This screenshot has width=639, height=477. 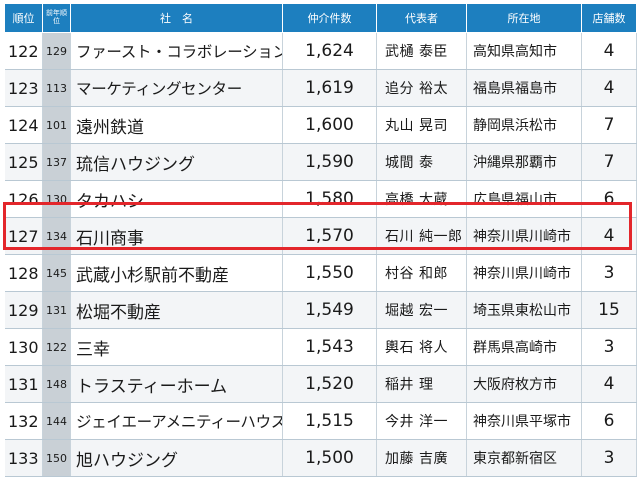 I want to click on table-row: 122 129 ファースト・コラボレーション 1,624 武樋 泰臣 高知県高知市 4, so click(x=320, y=51).